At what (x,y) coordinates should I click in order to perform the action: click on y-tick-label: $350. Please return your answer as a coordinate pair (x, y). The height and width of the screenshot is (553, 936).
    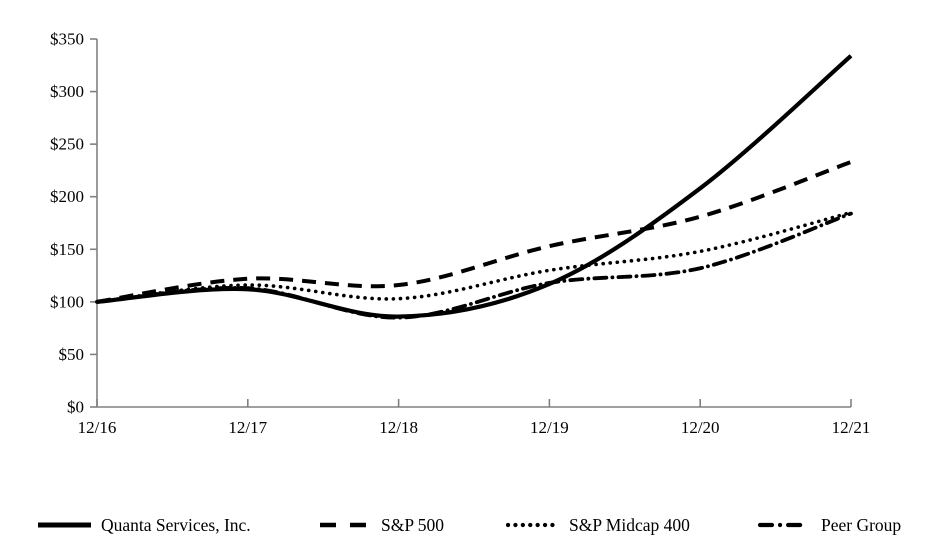
    Looking at the image, I should click on (67, 39).